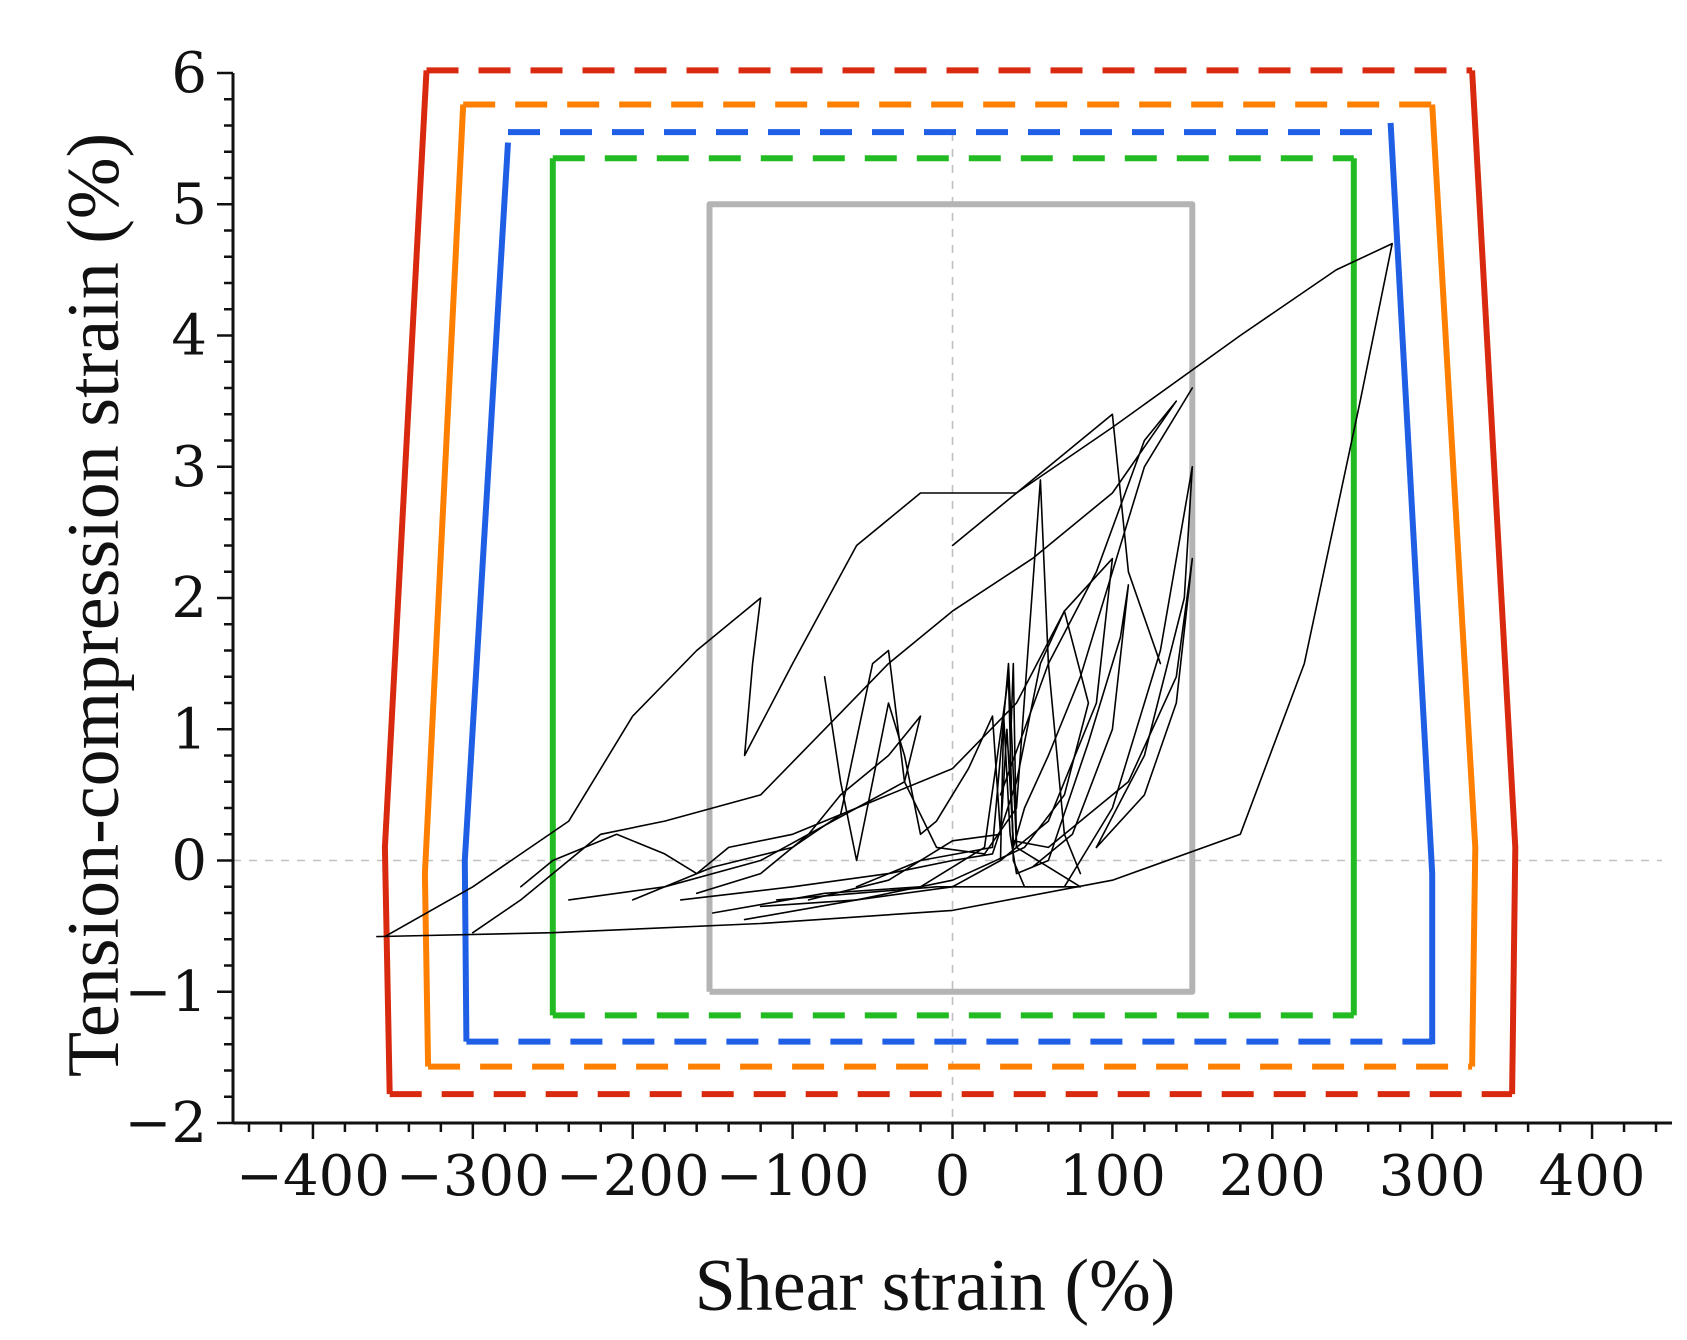 The height and width of the screenshot is (1340, 1687). I want to click on y-tick-label: 0, so click(189, 861).